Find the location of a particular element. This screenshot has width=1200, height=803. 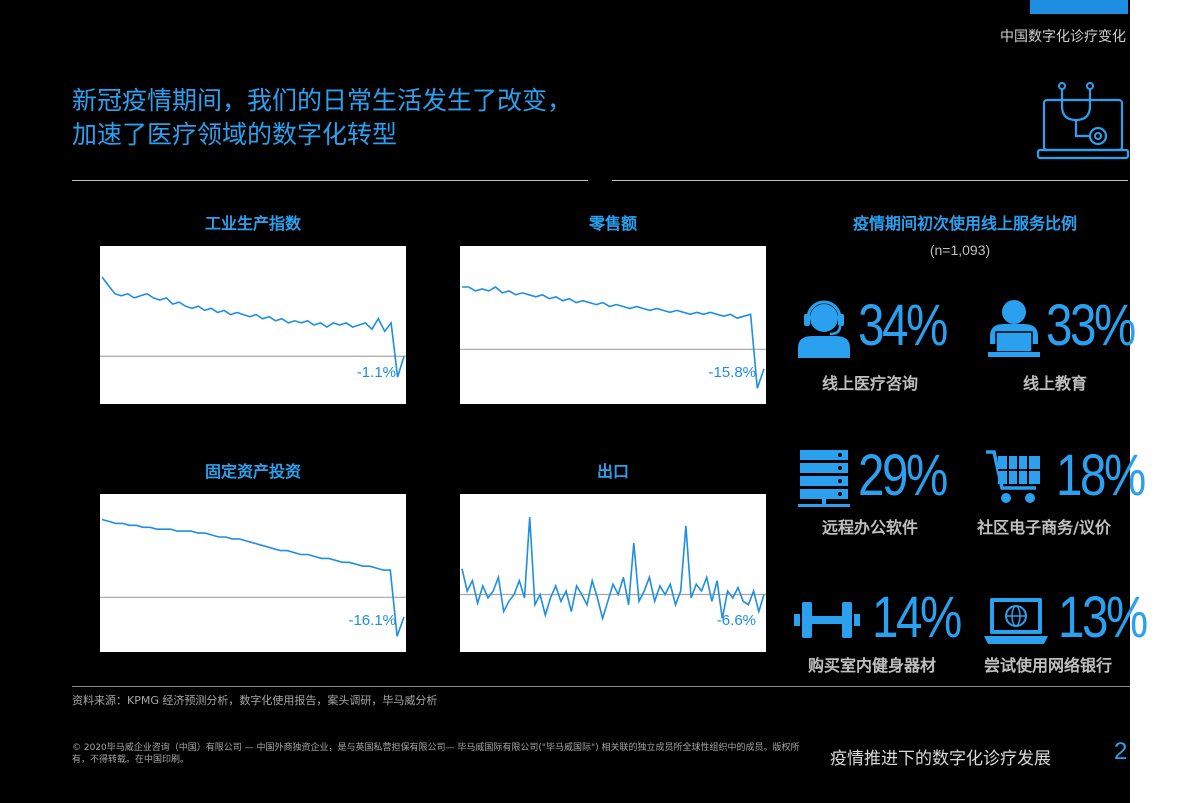

stat-online-education-pct: 33% is located at coordinates (1091, 325).